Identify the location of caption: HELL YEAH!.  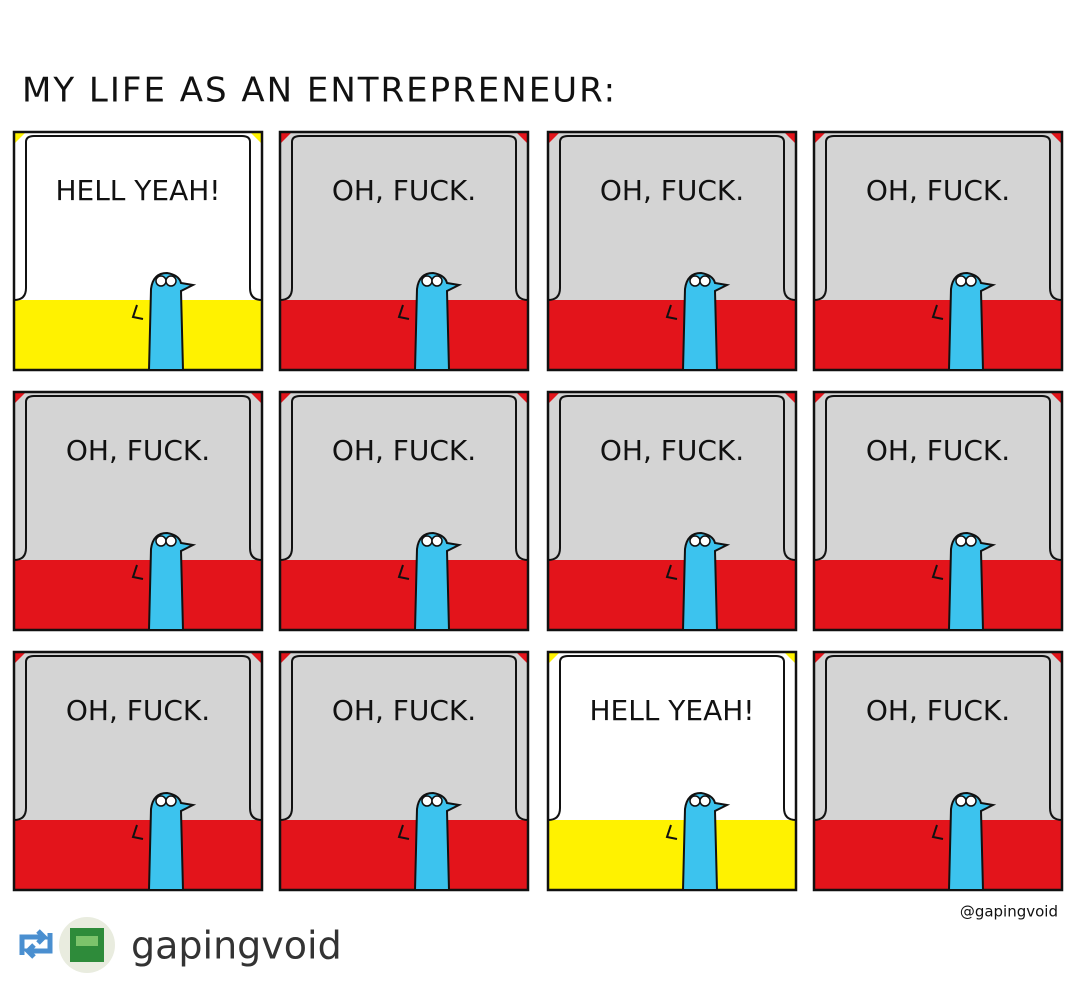
(671, 710).